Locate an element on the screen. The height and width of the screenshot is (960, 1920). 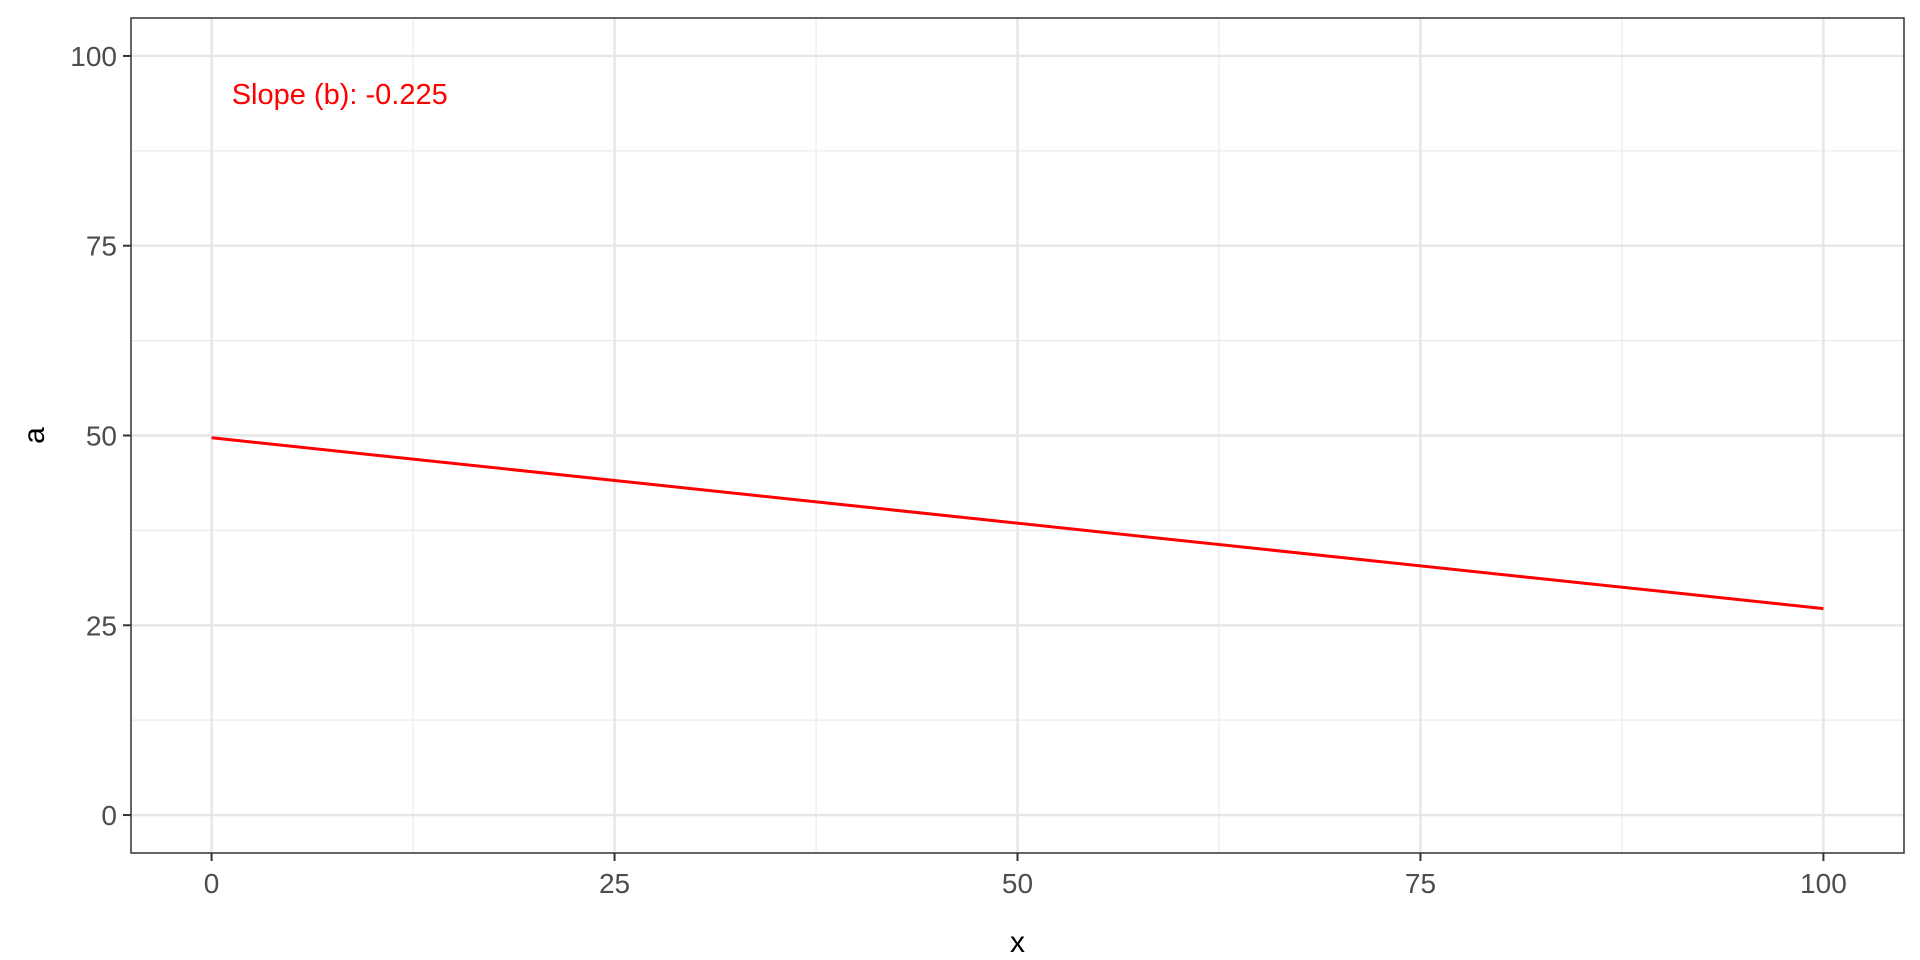
y-tick-label: 0 is located at coordinates (109, 815).